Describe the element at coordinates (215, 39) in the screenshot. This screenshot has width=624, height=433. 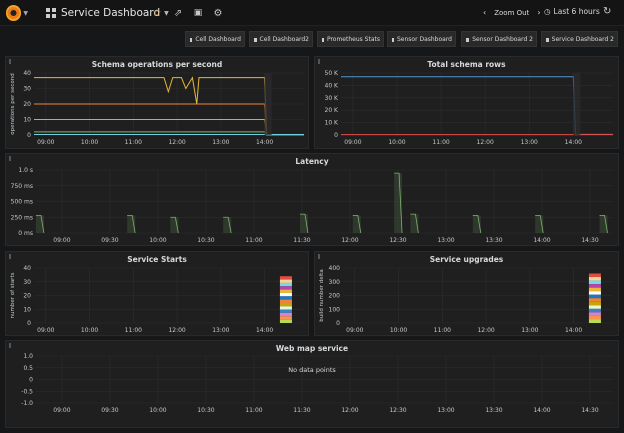
I see `link-cell-dashboard: Cell Dashboard` at that location.